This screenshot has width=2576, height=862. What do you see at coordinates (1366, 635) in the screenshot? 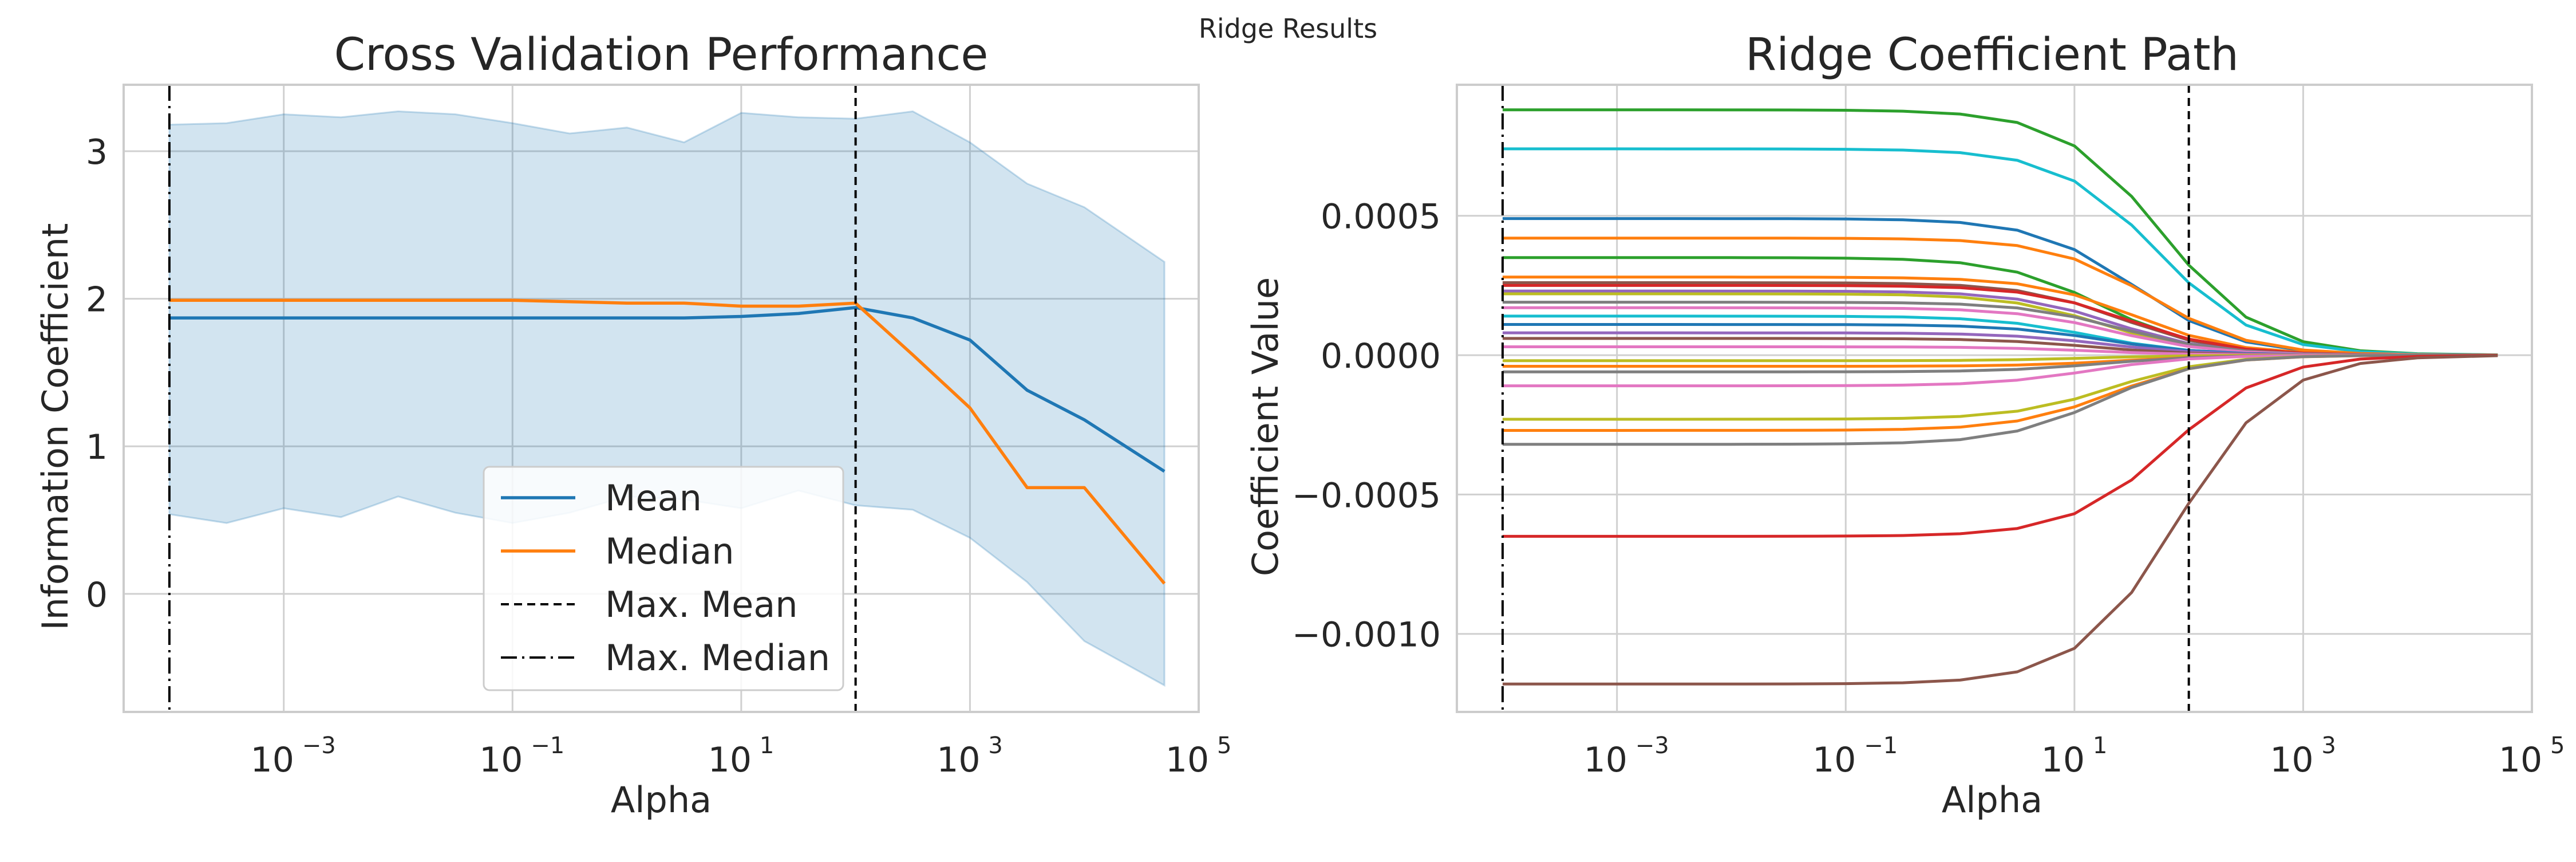
I see `y-tick-label: −0.0010` at bounding box center [1366, 635].